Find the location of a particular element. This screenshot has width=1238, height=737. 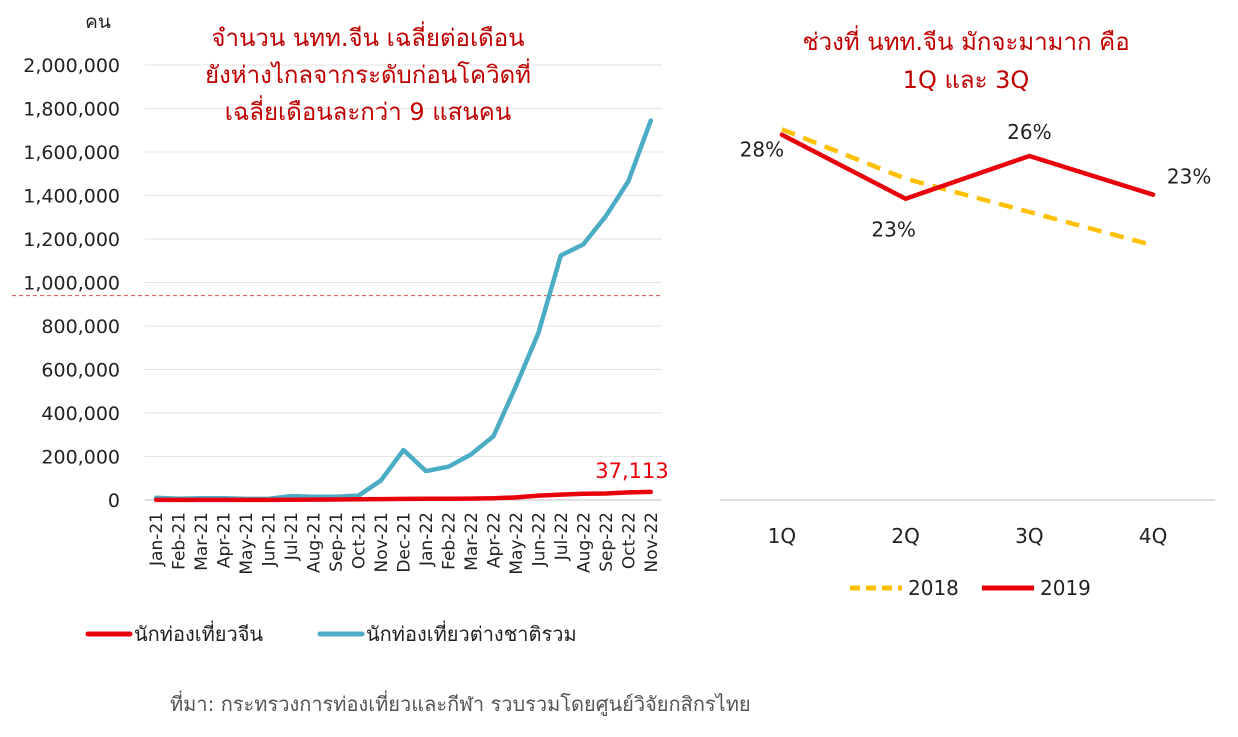

y-tick-label: 1,200,000 is located at coordinates (71, 240).